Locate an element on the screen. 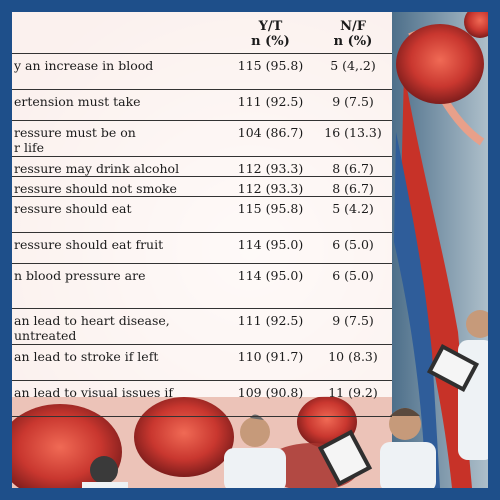 This screenshot has height=500, width=500. header-yes-label: Y/T is located at coordinates (270, 26).